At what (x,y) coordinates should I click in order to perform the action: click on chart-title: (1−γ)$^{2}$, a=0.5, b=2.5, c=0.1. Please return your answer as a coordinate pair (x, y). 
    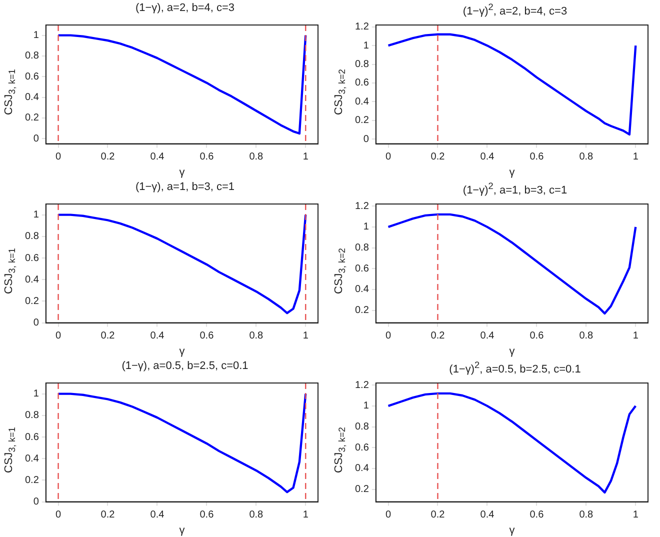
    Looking at the image, I should click on (515, 368).